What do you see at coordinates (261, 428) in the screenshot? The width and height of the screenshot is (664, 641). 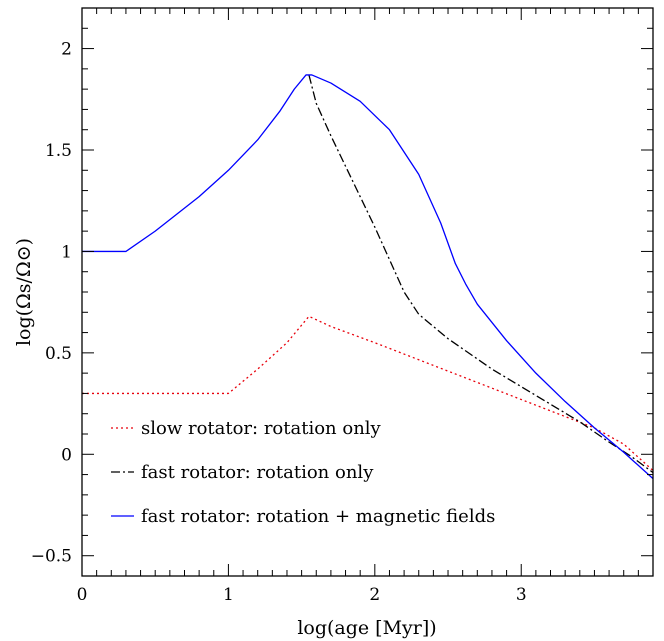 I see `legend-label-1: slow rotator: rotation only` at bounding box center [261, 428].